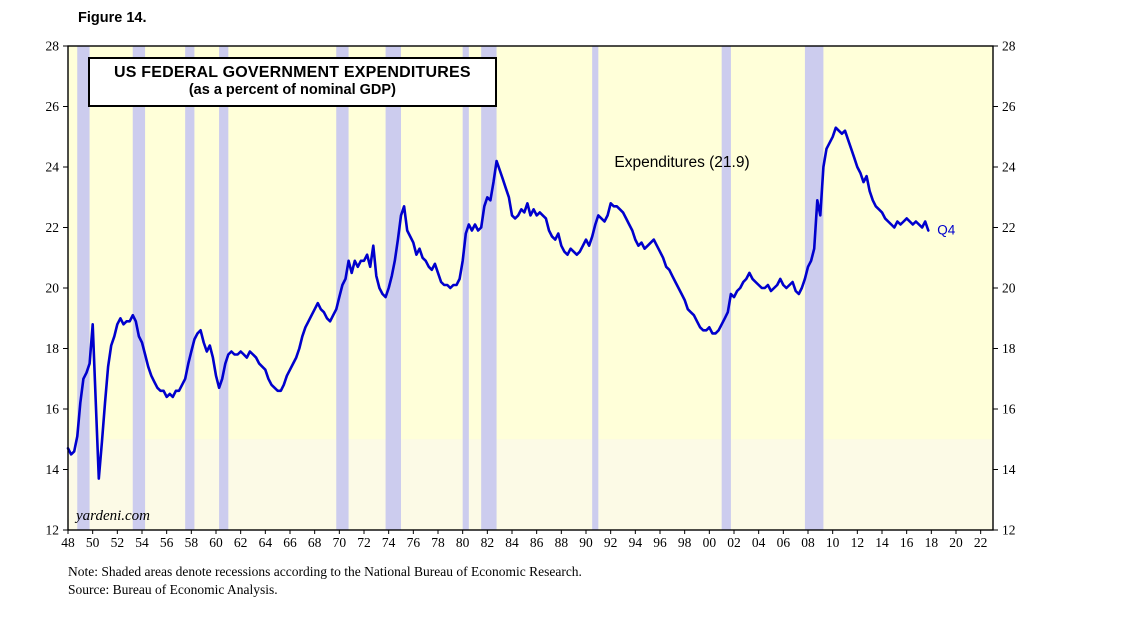 The height and width of the screenshot is (631, 1138). I want to click on x-tick-label: 08, so click(808, 542).